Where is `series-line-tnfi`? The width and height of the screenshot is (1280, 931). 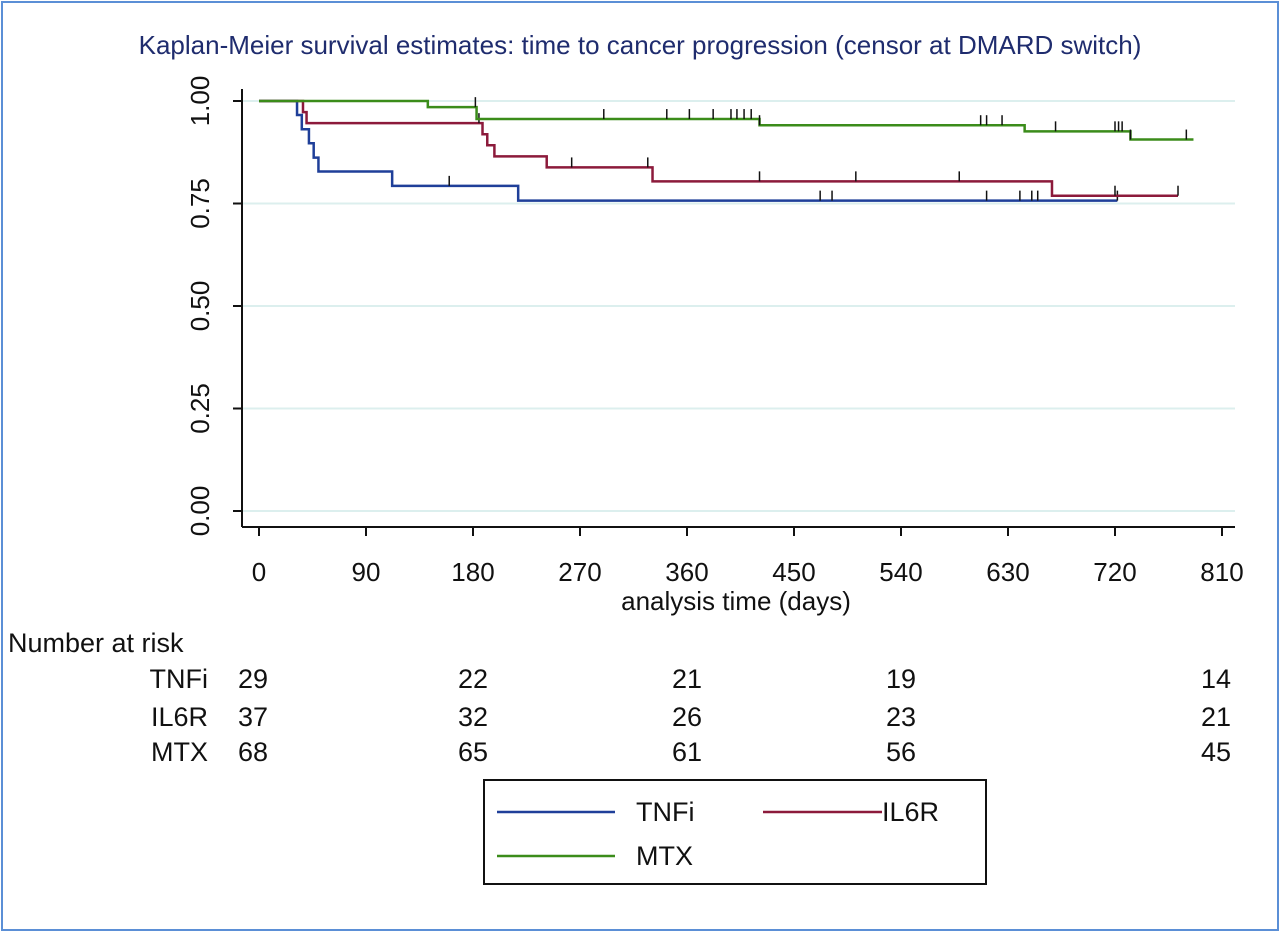
series-line-tnfi is located at coordinates (688, 150).